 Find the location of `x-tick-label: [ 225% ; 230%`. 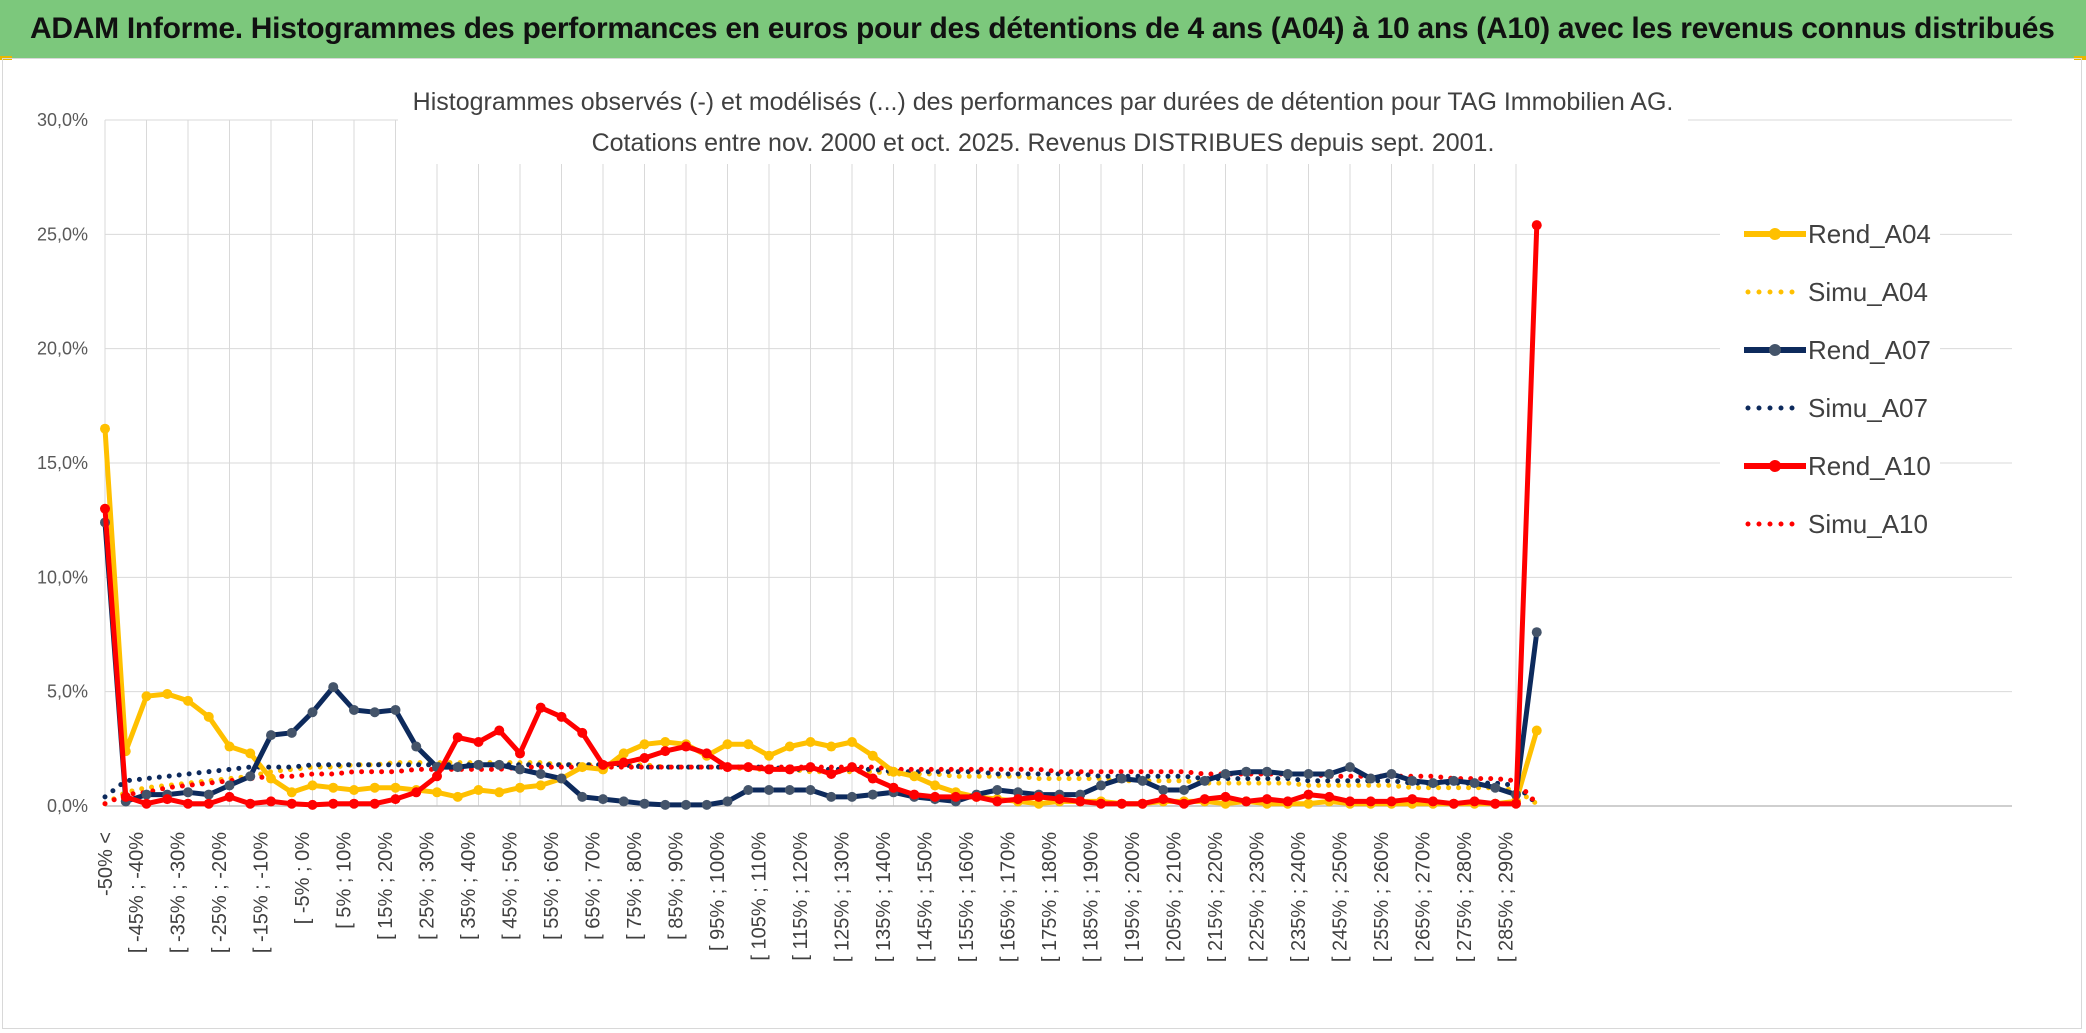

x-tick-label: [ 225% ; 230% is located at coordinates (1258, 897).